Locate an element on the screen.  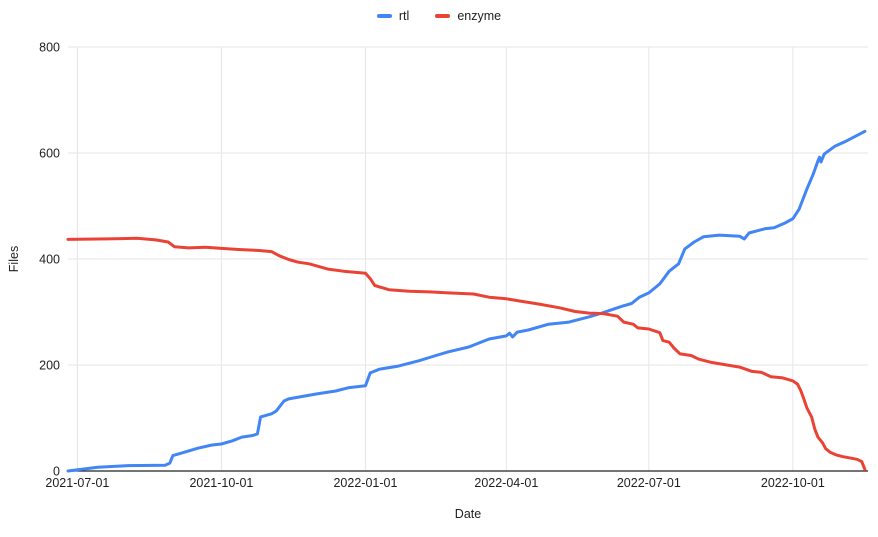
x-tick-label: 2022-04-01 is located at coordinates (506, 483).